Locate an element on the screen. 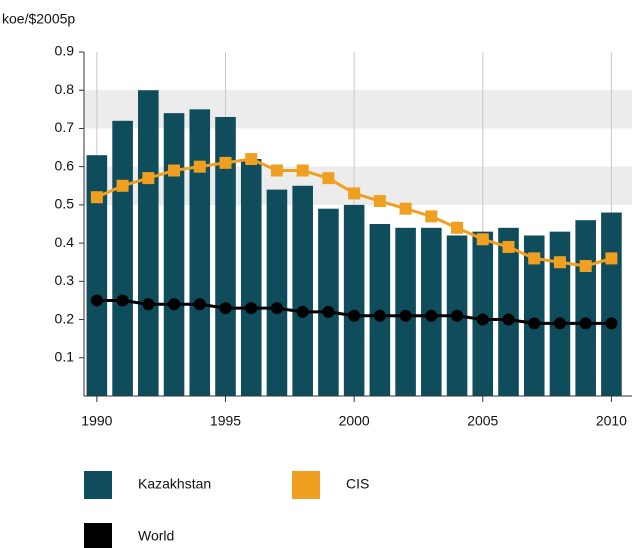 The height and width of the screenshot is (548, 641). y-tick-label: 0.9 is located at coordinates (65, 51).